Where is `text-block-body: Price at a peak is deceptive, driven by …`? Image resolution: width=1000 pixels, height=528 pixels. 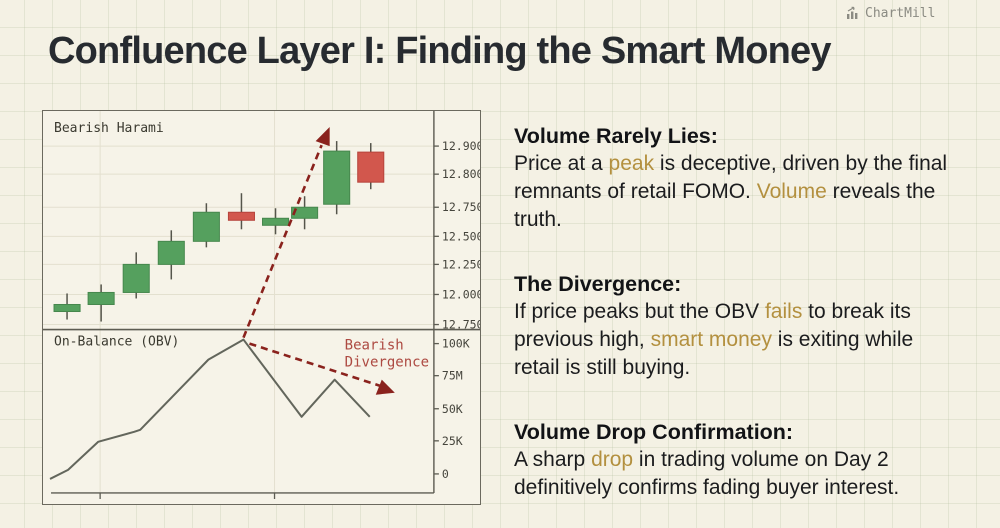
text-block-body: Price at a peak is deceptive, driven by … is located at coordinates (738, 192).